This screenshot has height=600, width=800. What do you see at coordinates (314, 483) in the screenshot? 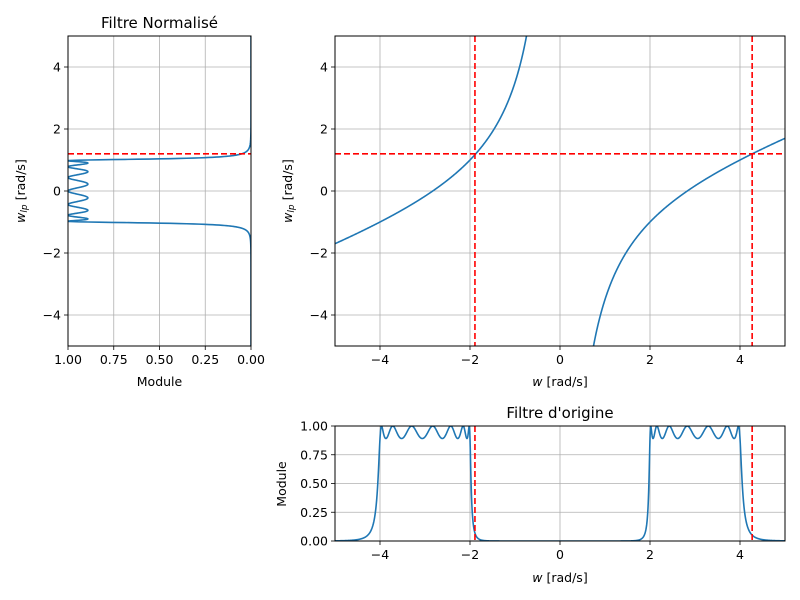
I see `y-tick-label: 0.50` at bounding box center [314, 483].